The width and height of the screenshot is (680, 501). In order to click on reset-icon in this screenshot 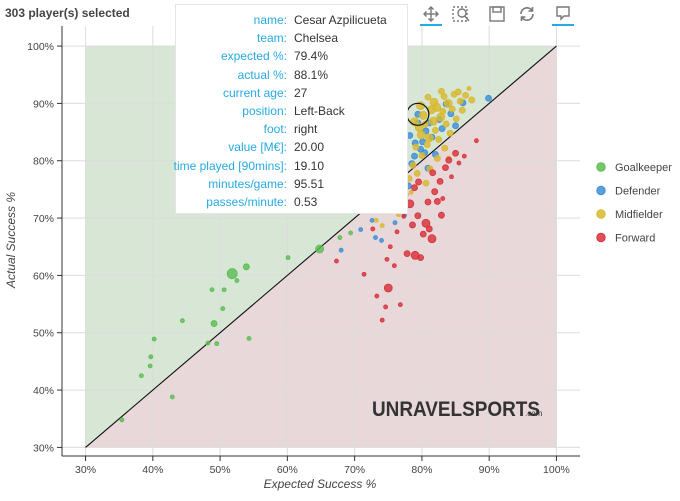, I will do `click(527, 14)`.